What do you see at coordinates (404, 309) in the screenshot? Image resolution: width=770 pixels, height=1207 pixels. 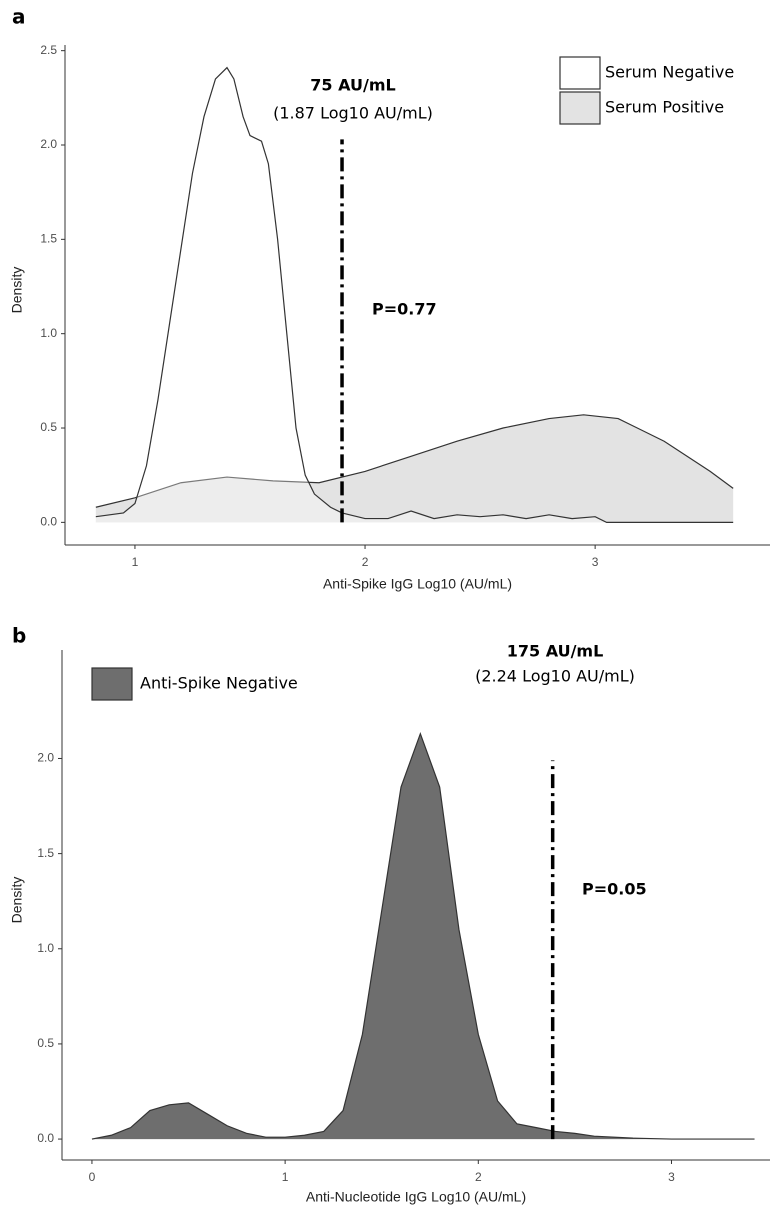 I see `annotation: P=0.77` at bounding box center [404, 309].